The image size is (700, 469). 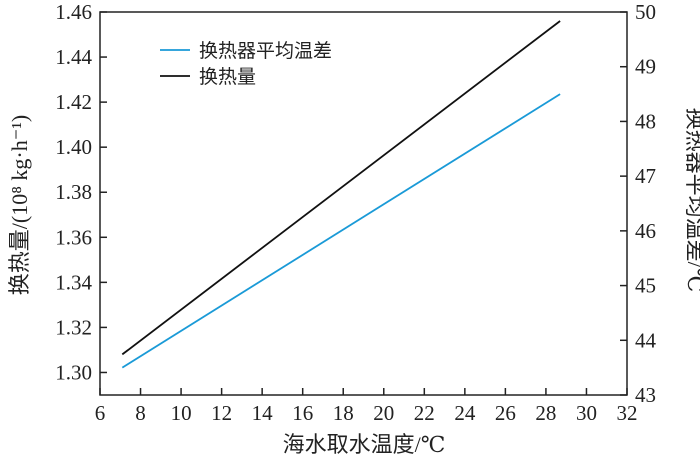 What do you see at coordinates (366, 406) in the screenshot?
I see `x-axis: 6 8 10 12 14 16 18 20 22 24 26 28 30 32` at bounding box center [366, 406].